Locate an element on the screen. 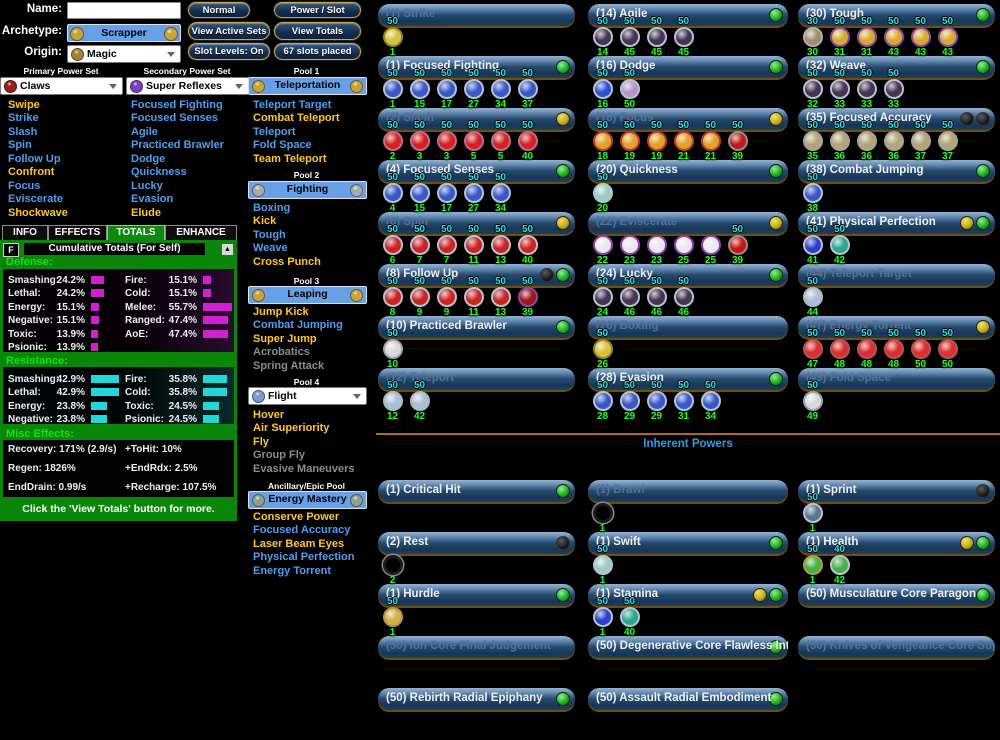  tab-enhance: ENHANCE is located at coordinates (201, 233).